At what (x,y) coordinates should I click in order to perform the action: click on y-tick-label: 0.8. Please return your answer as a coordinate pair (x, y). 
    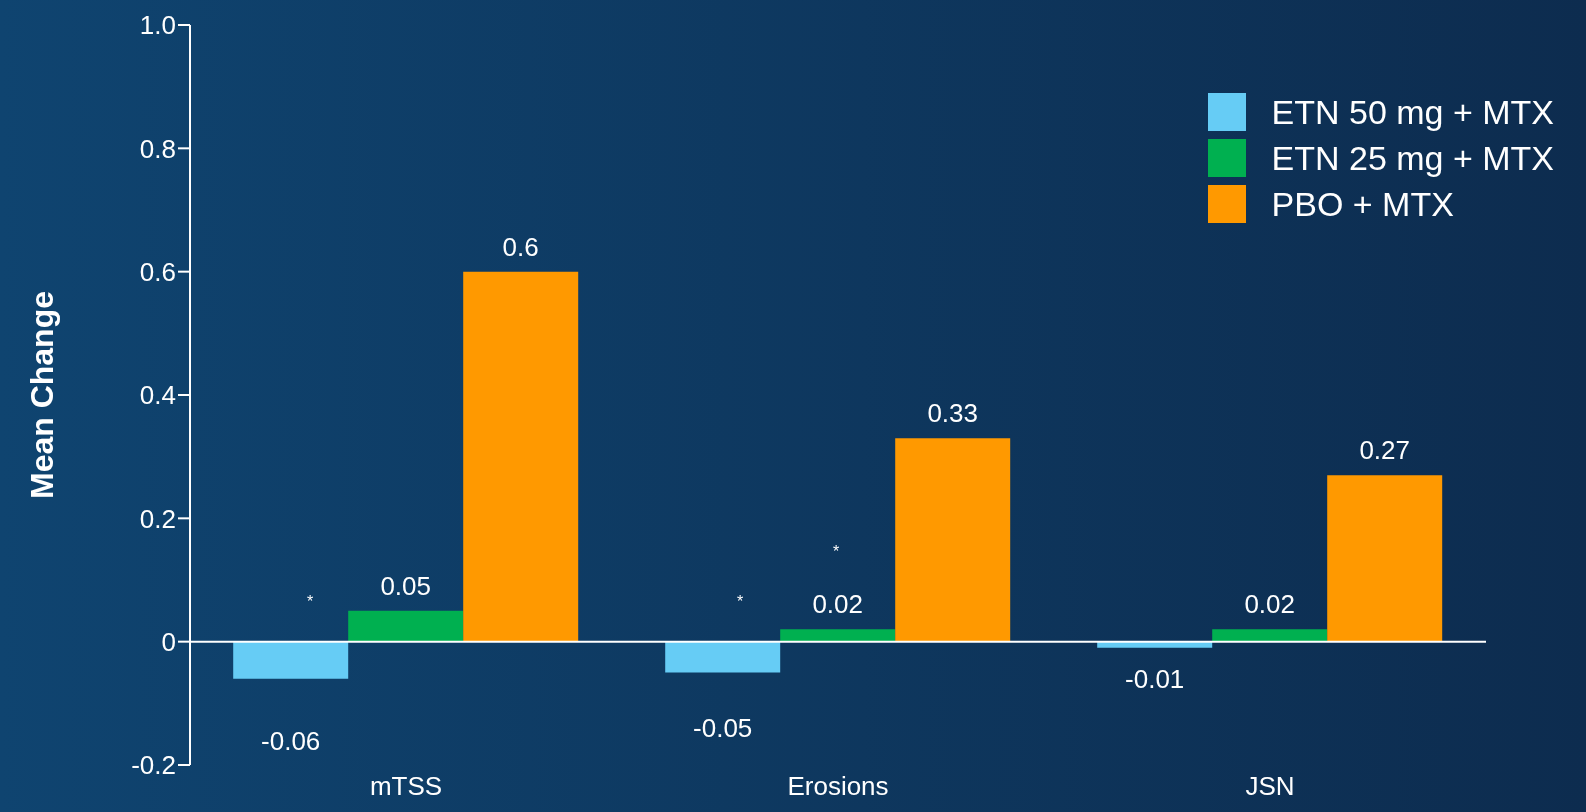
    Looking at the image, I should click on (157, 148).